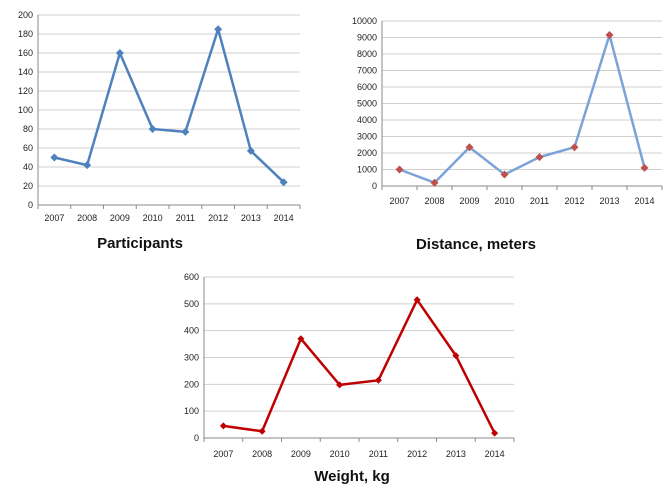 Image resolution: width=669 pixels, height=488 pixels. What do you see at coordinates (359, 366) in the screenshot?
I see `weight-series-line` at bounding box center [359, 366].